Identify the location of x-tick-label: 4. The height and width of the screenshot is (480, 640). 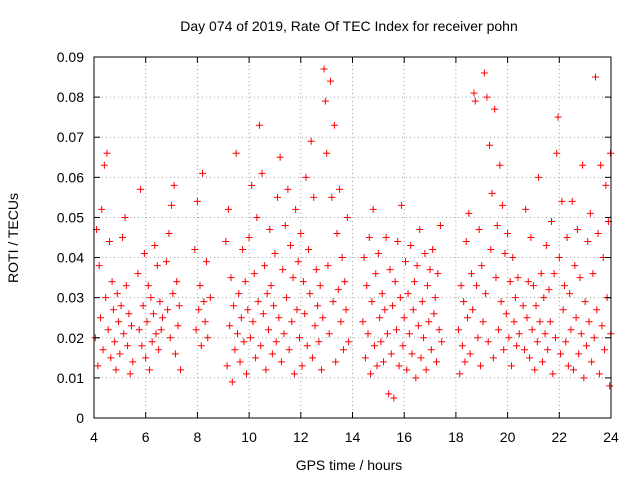
(94, 437).